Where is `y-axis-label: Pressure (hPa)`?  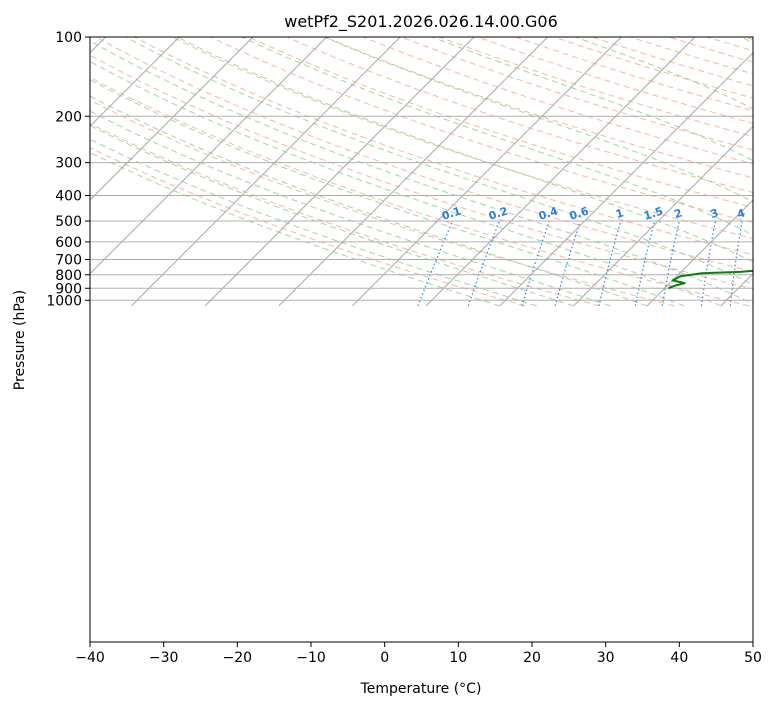
y-axis-label: Pressure (hPa) is located at coordinates (20, 340).